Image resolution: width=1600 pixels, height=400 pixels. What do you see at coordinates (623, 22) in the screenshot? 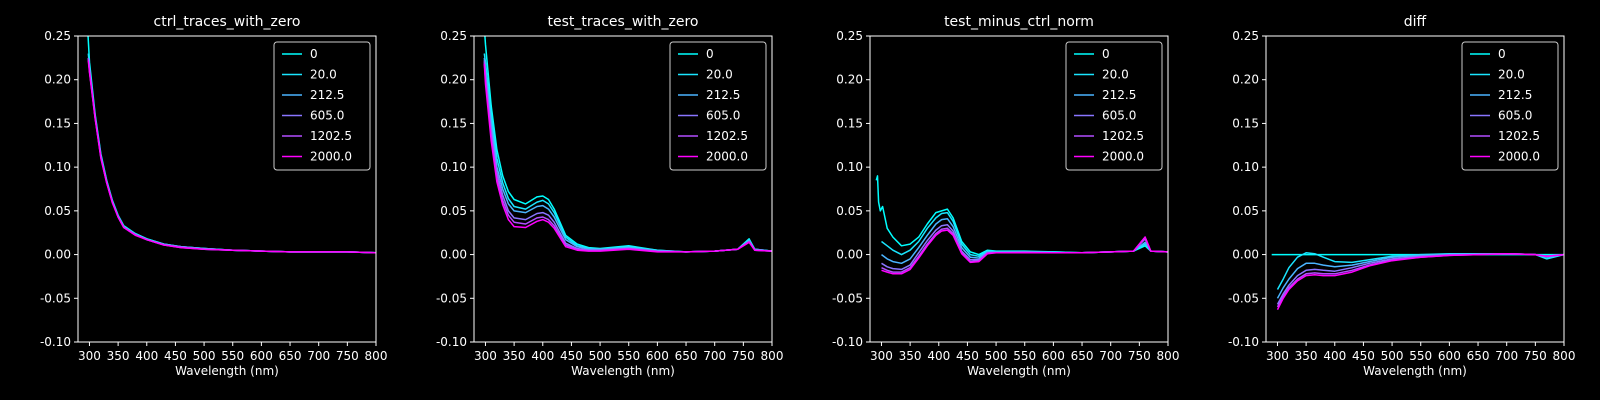
I see `chart-title: test_traces_with_zero` at bounding box center [623, 22].